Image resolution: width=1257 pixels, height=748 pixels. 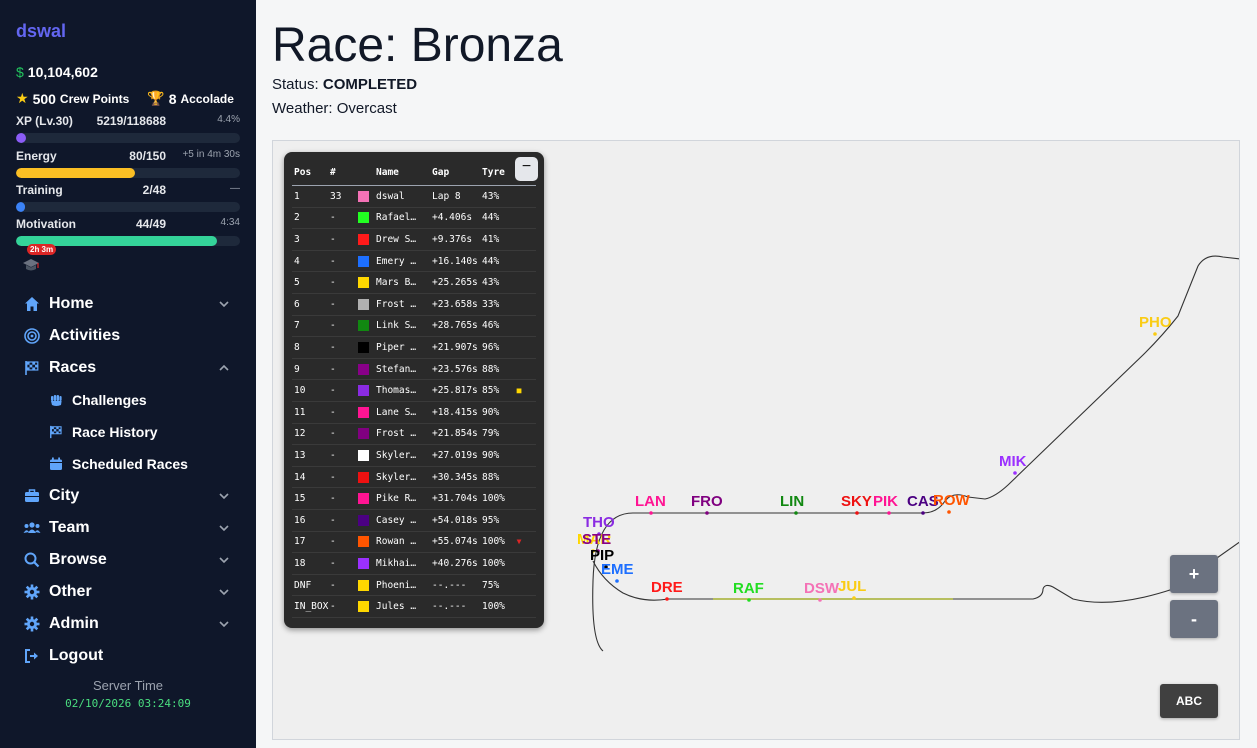 I want to click on accolades-label: Accolade, so click(x=207, y=98).